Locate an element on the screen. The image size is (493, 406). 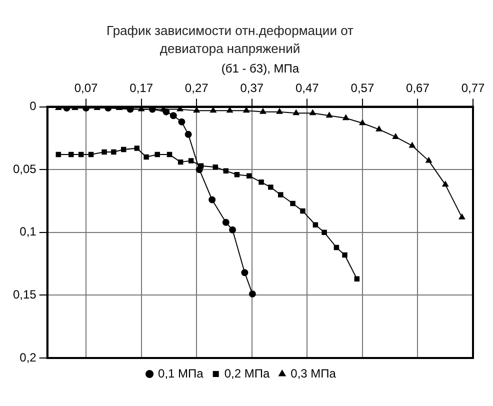
x-tick-label: 0,27 is located at coordinates (196, 87).